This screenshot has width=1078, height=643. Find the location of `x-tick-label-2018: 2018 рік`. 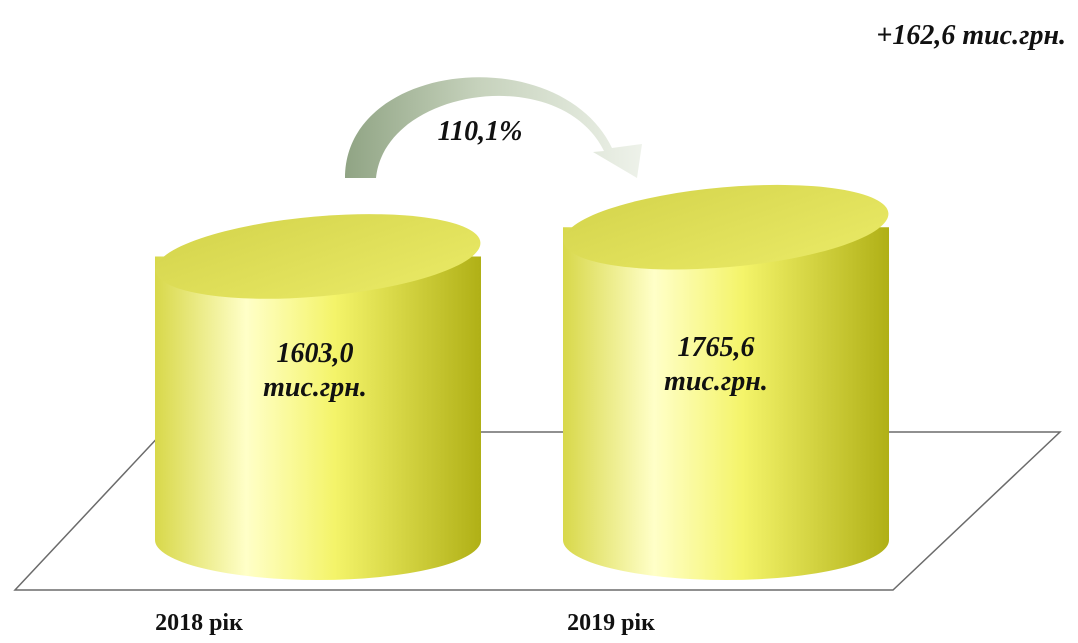

x-tick-label-2018: 2018 рік is located at coordinates (199, 623).